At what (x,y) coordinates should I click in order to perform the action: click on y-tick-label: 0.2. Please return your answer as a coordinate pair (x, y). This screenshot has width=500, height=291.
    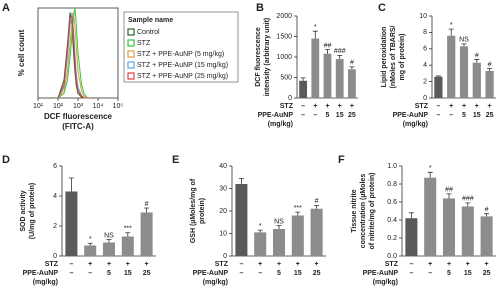
    Looking at the image, I should click on (392, 238).